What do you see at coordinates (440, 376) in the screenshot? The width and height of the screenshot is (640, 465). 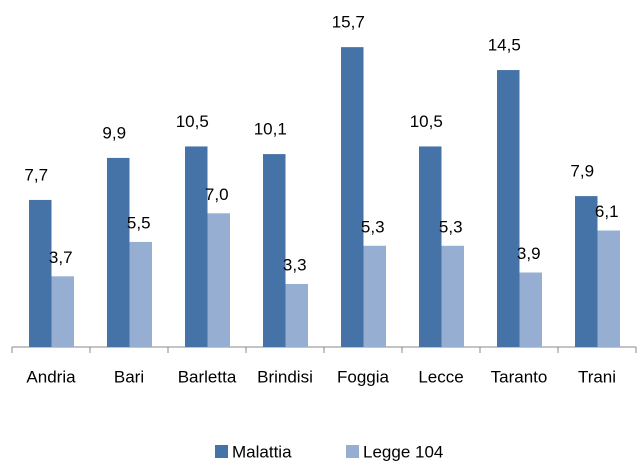 I see `x-tick-label: Lecce` at bounding box center [440, 376].